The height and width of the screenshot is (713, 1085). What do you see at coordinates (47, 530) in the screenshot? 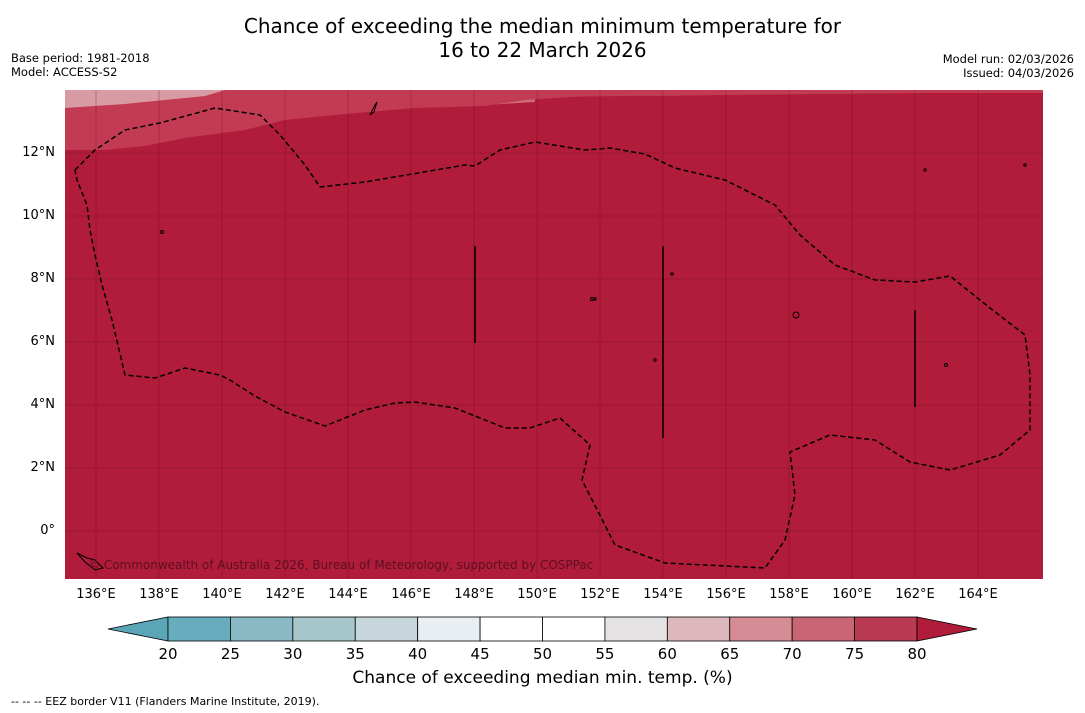
I see `lat-label-0: 0°` at bounding box center [47, 530].